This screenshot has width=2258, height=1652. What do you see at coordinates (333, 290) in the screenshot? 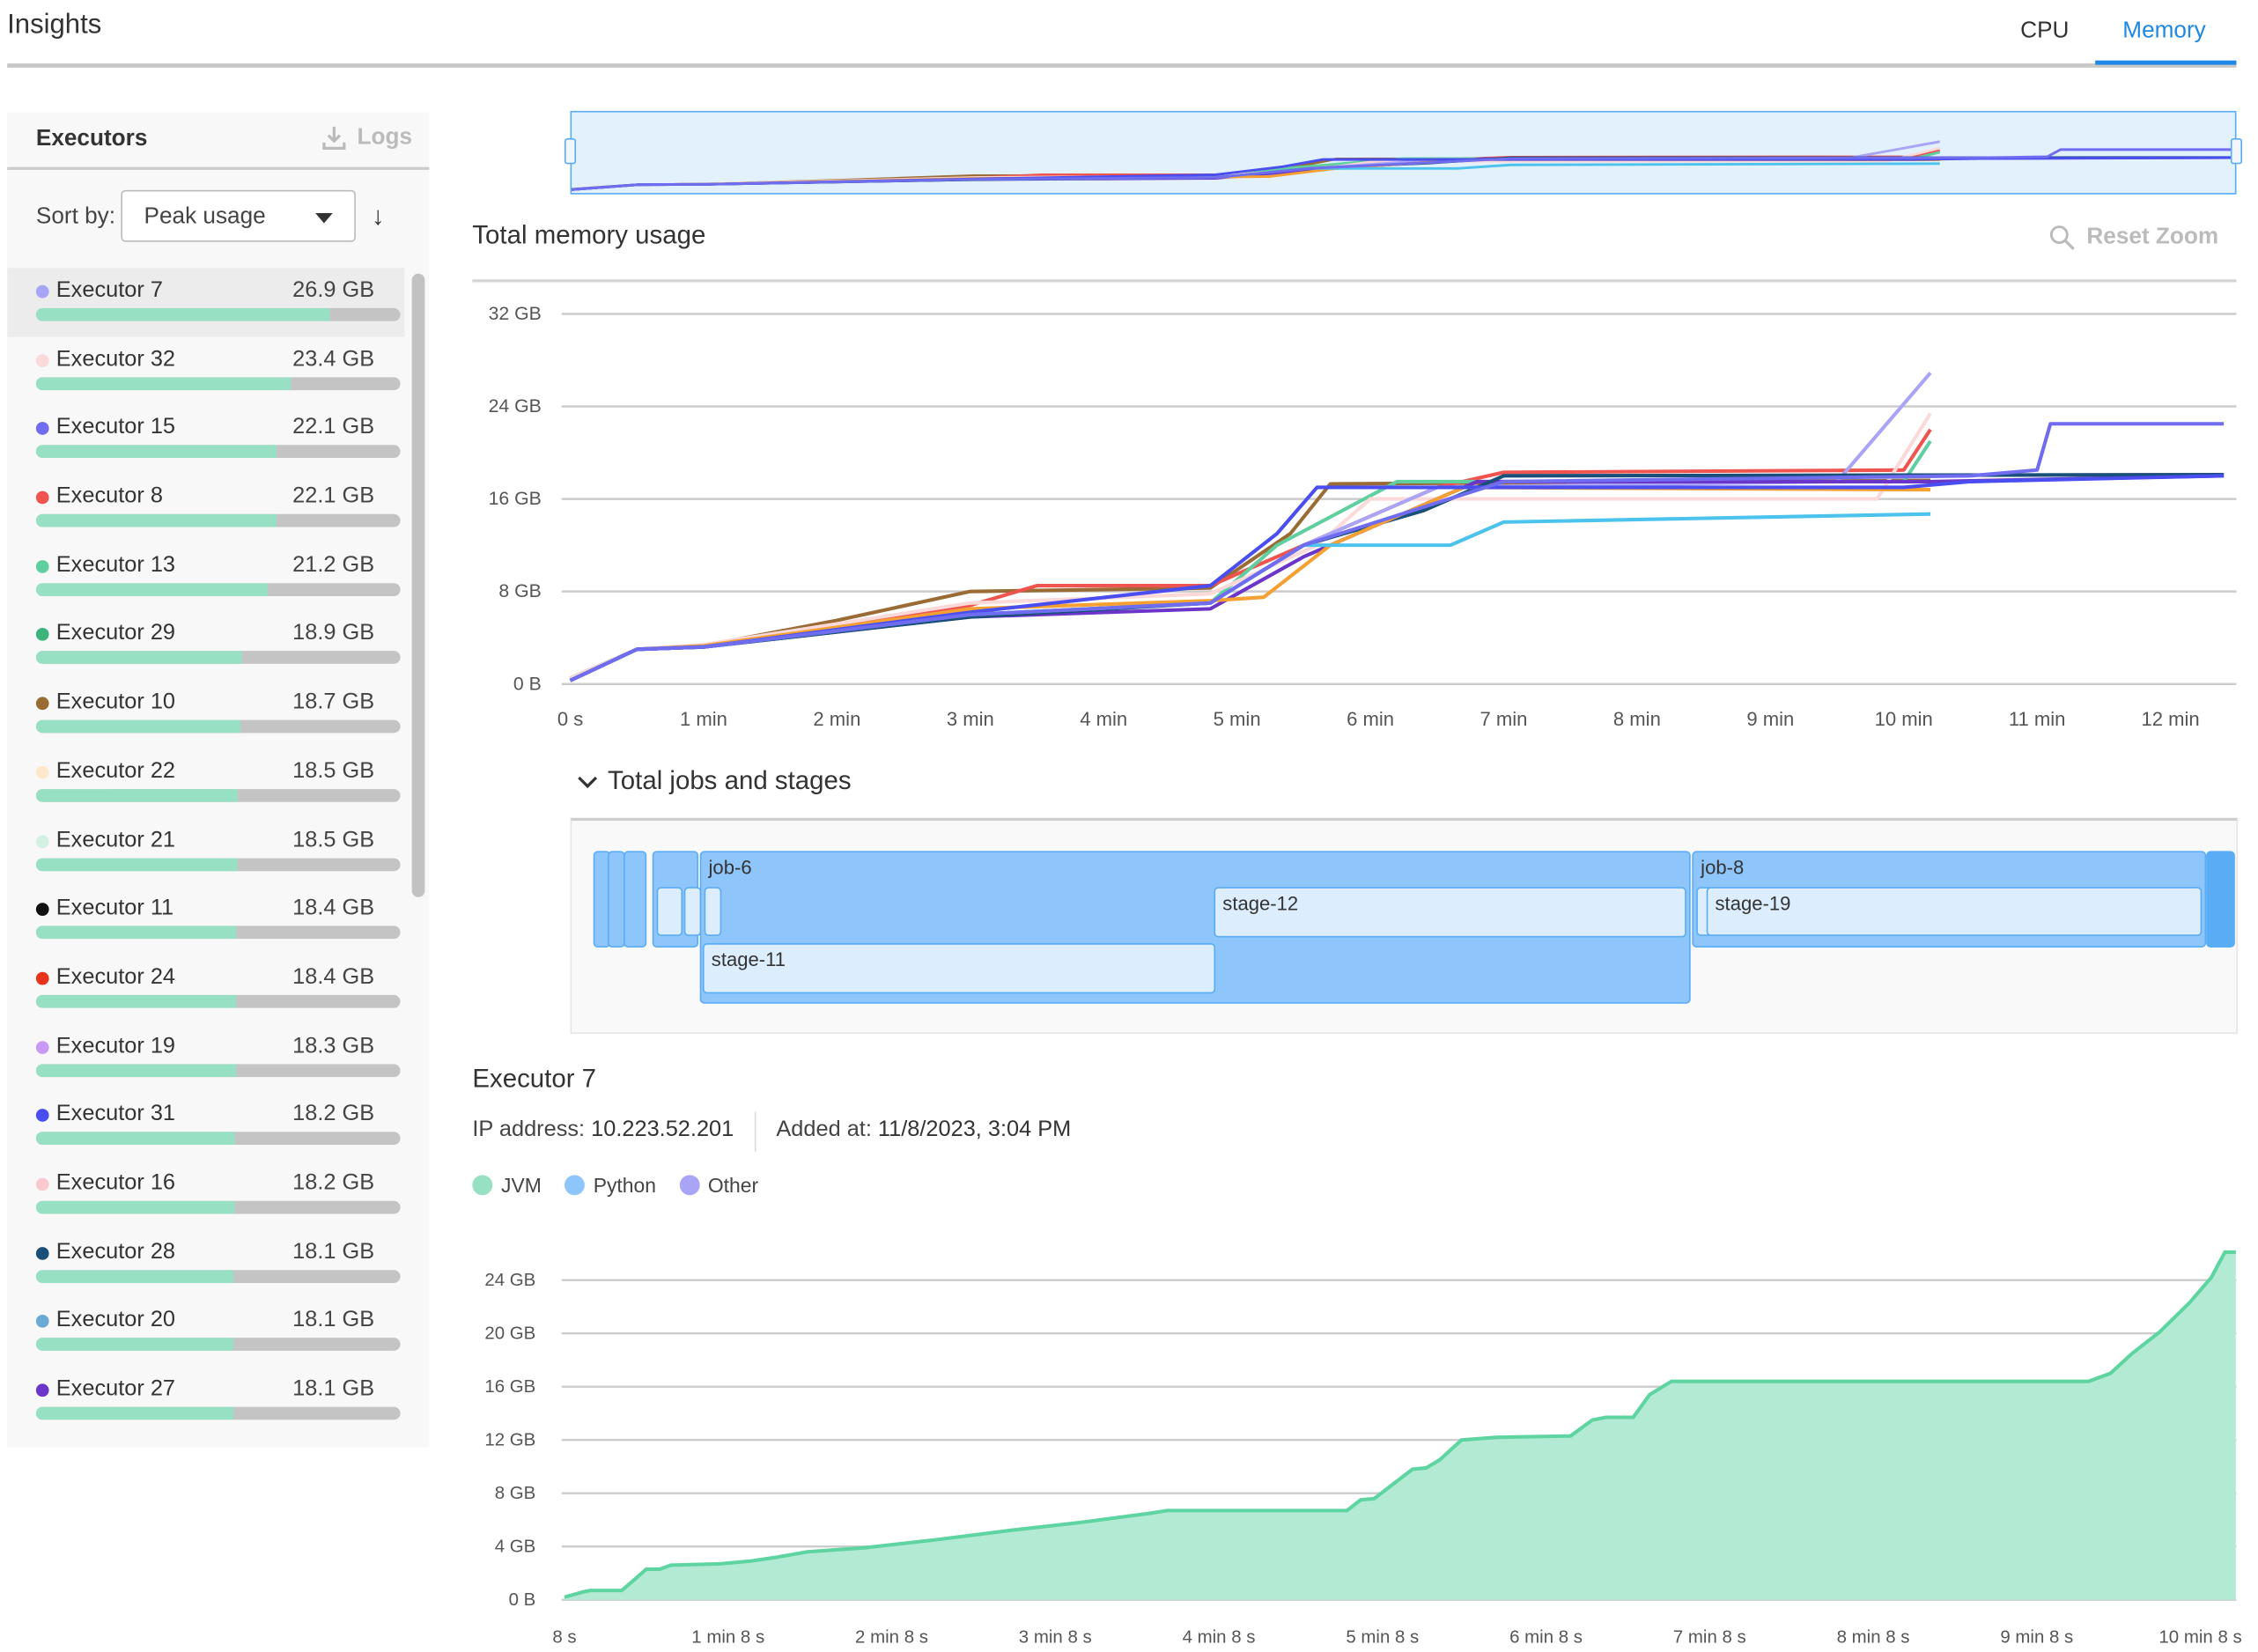
I see `executor-peak-usage: 26.9 GB` at bounding box center [333, 290].